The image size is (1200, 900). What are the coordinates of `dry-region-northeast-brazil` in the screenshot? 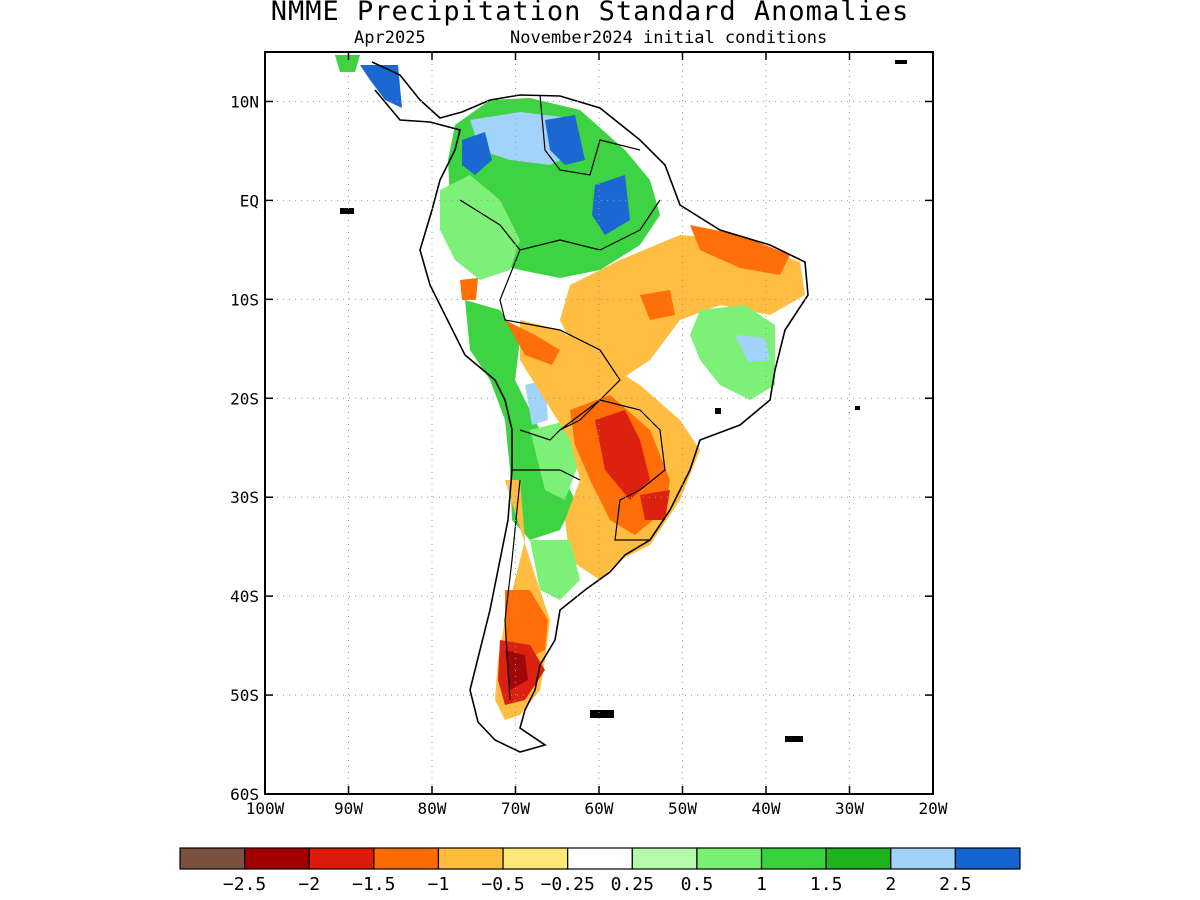 It's located at (682, 307).